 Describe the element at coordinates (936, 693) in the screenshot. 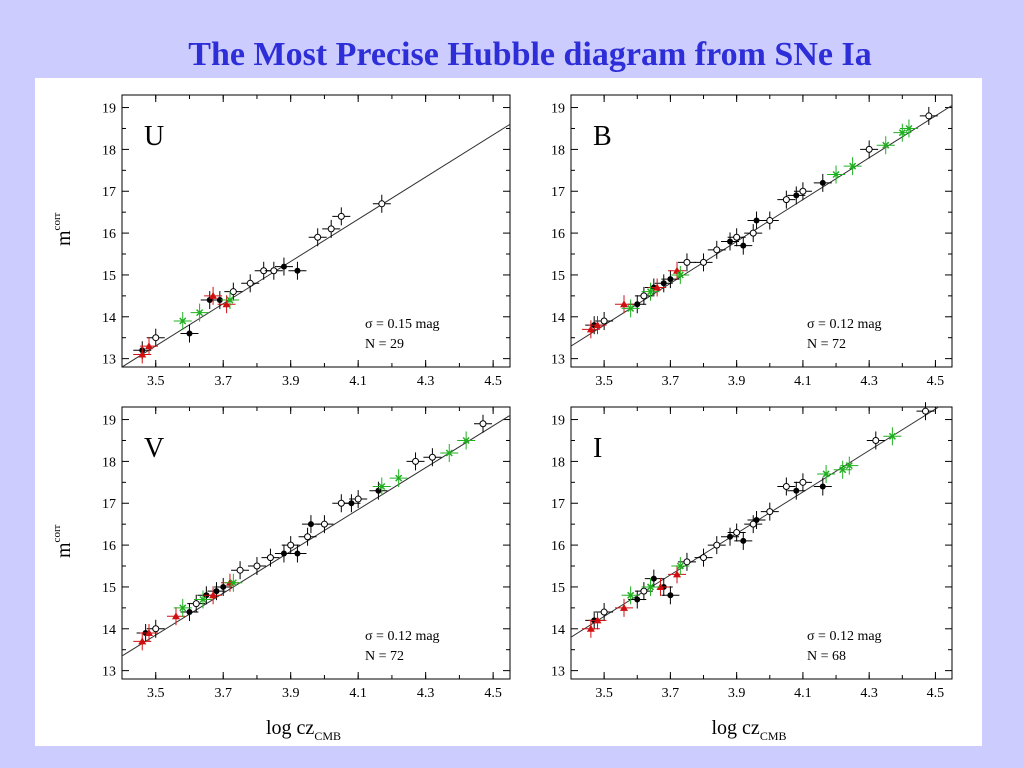

I see `x-tick-label: 4.5` at that location.